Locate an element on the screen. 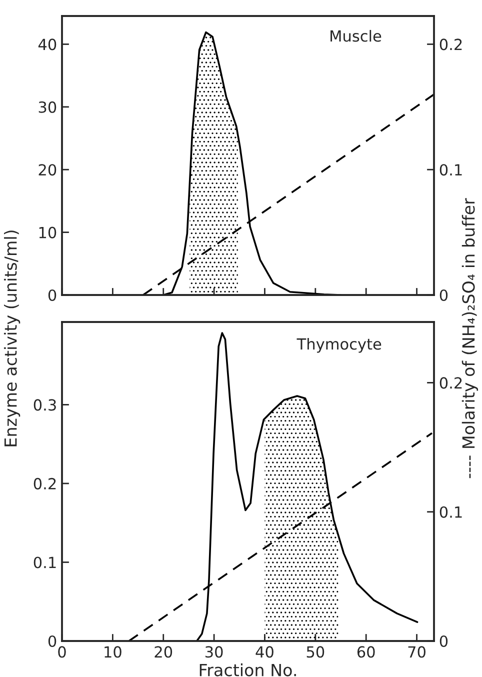 This screenshot has height=677, width=482. y-tick-label: 0.1 is located at coordinates (45, 562).